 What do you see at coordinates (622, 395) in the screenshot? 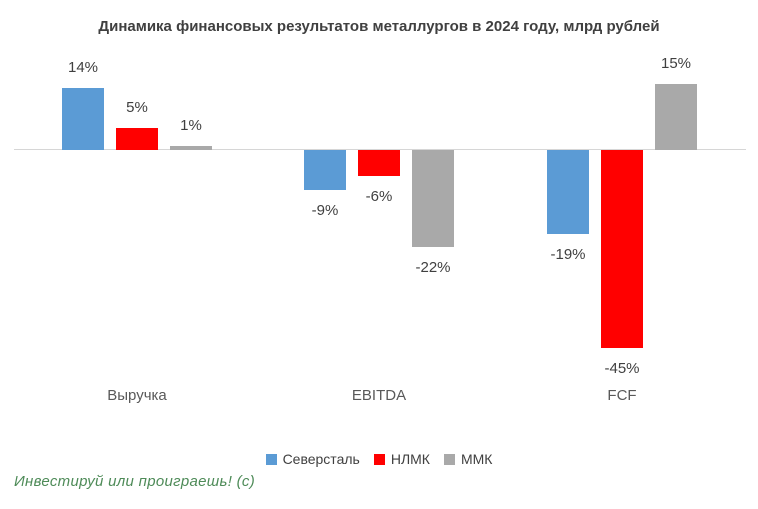
I see `category-label-FCF: FCF` at bounding box center [622, 395].